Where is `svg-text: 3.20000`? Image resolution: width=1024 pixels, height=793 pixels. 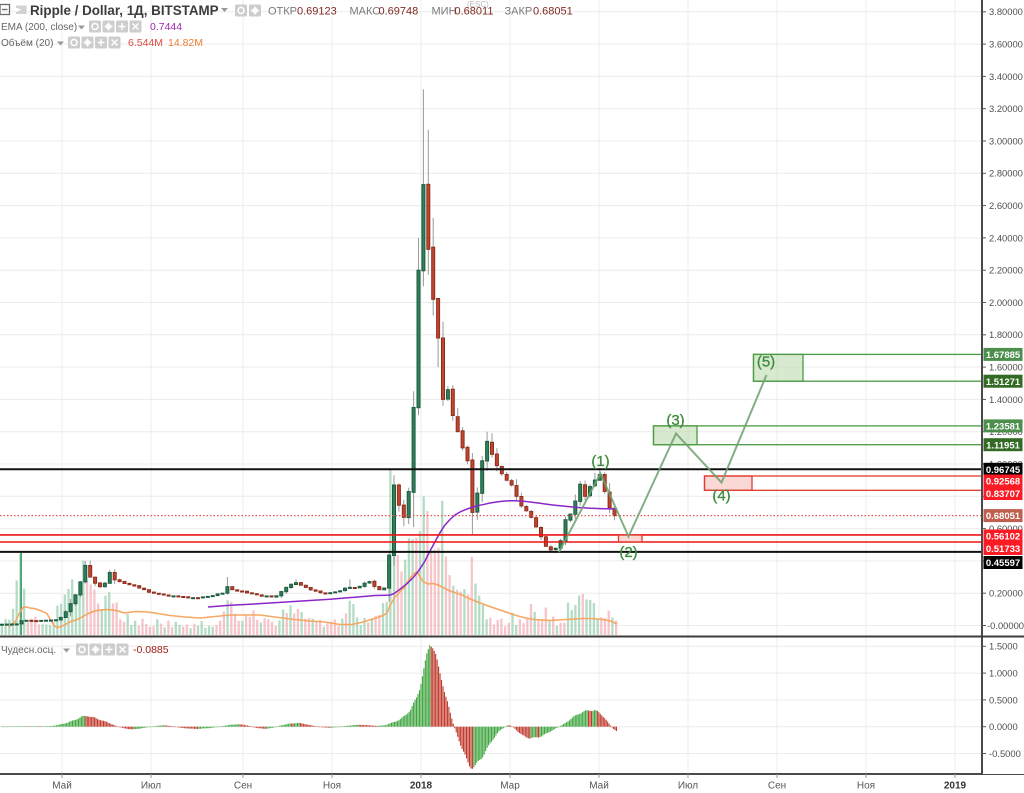
svg-text: 3.20000 is located at coordinates (1006, 108).